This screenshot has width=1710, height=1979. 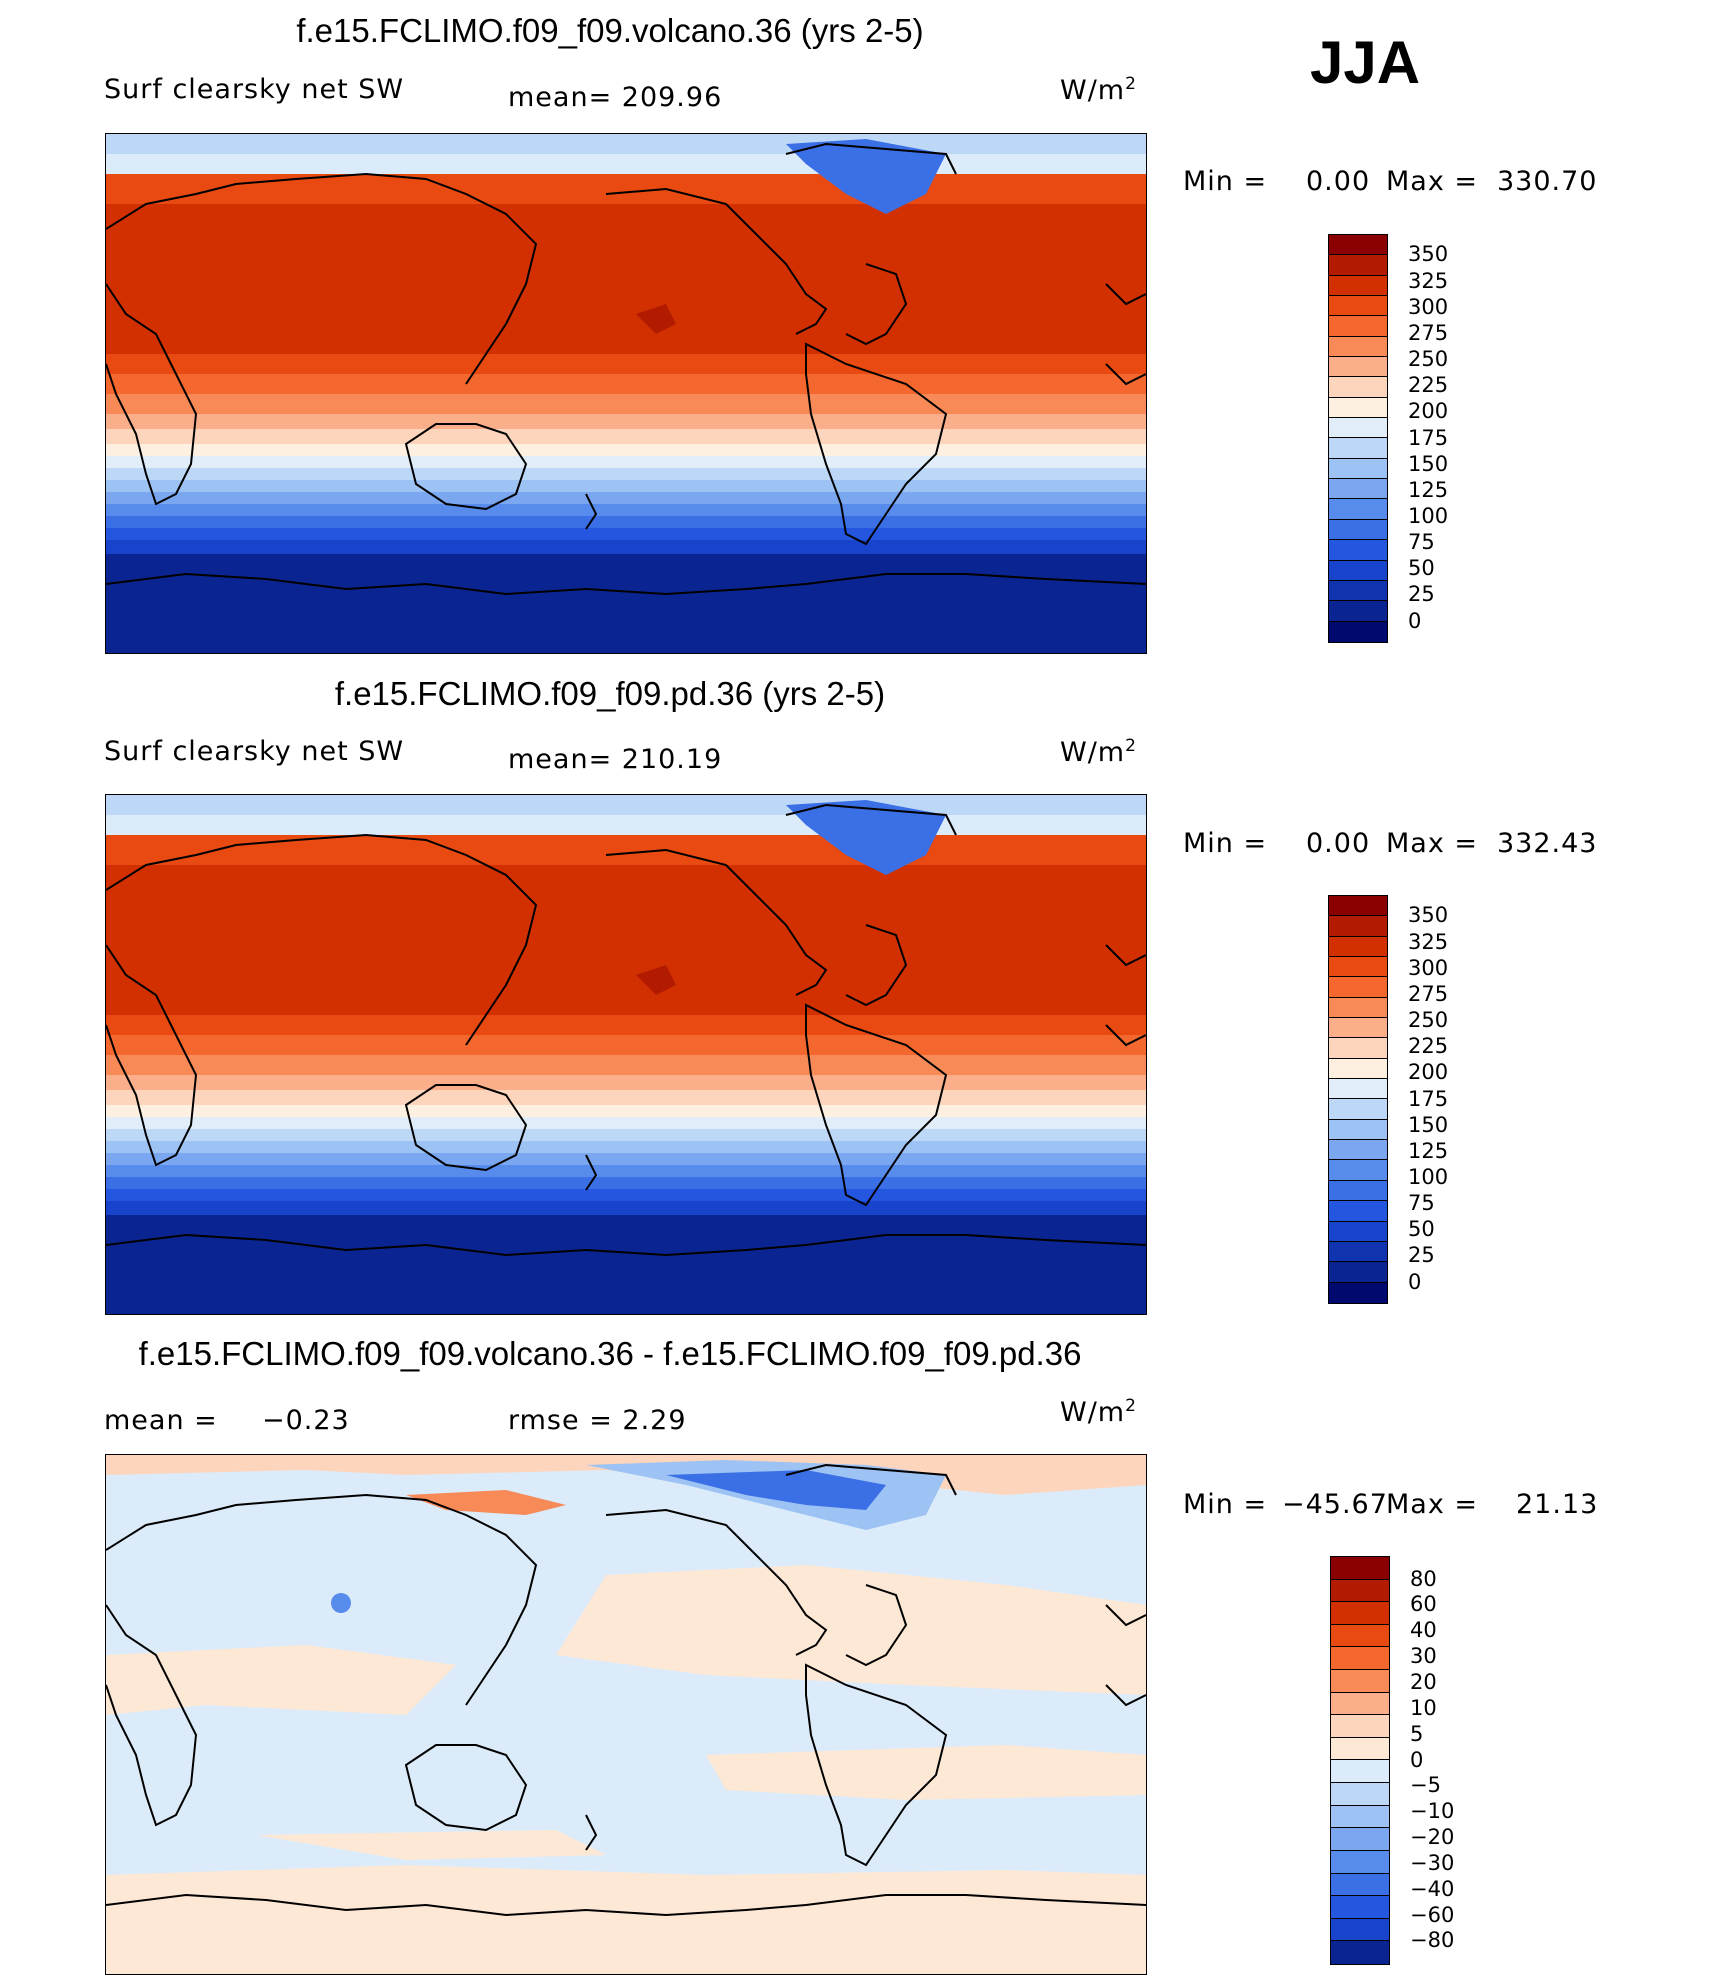 What do you see at coordinates (615, 759) in the screenshot?
I see `panel2-mean: mean= 210.19` at bounding box center [615, 759].